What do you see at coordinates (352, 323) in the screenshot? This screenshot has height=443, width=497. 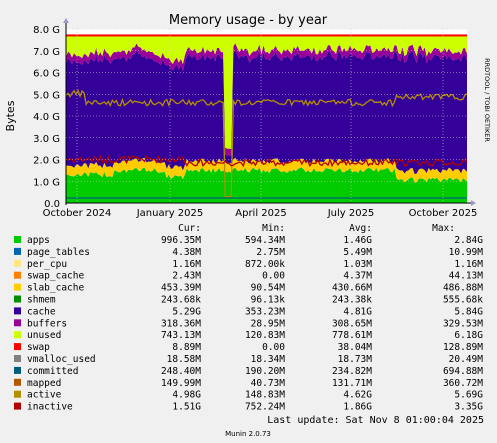 I see `legend-avg-buffers: 308.65M` at bounding box center [352, 323].